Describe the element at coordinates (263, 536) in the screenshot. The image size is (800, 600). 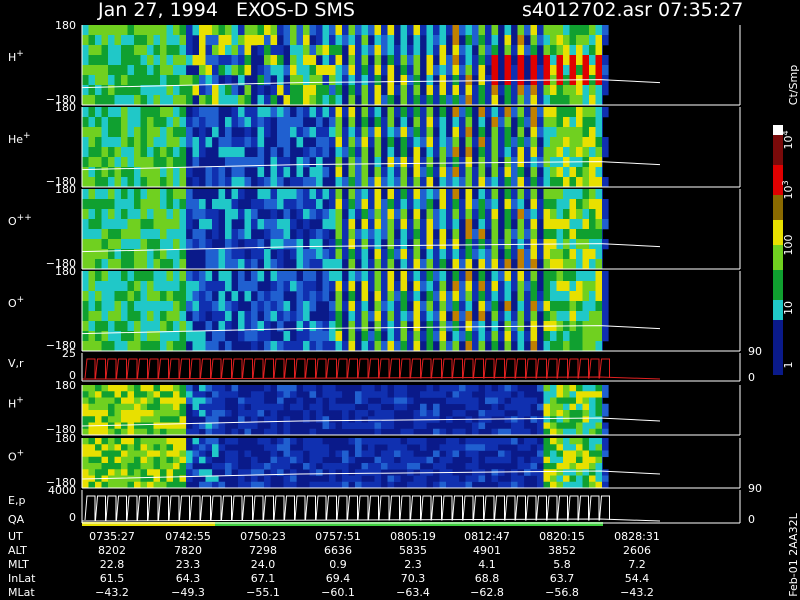
I see `cell: 0750:23` at that location.